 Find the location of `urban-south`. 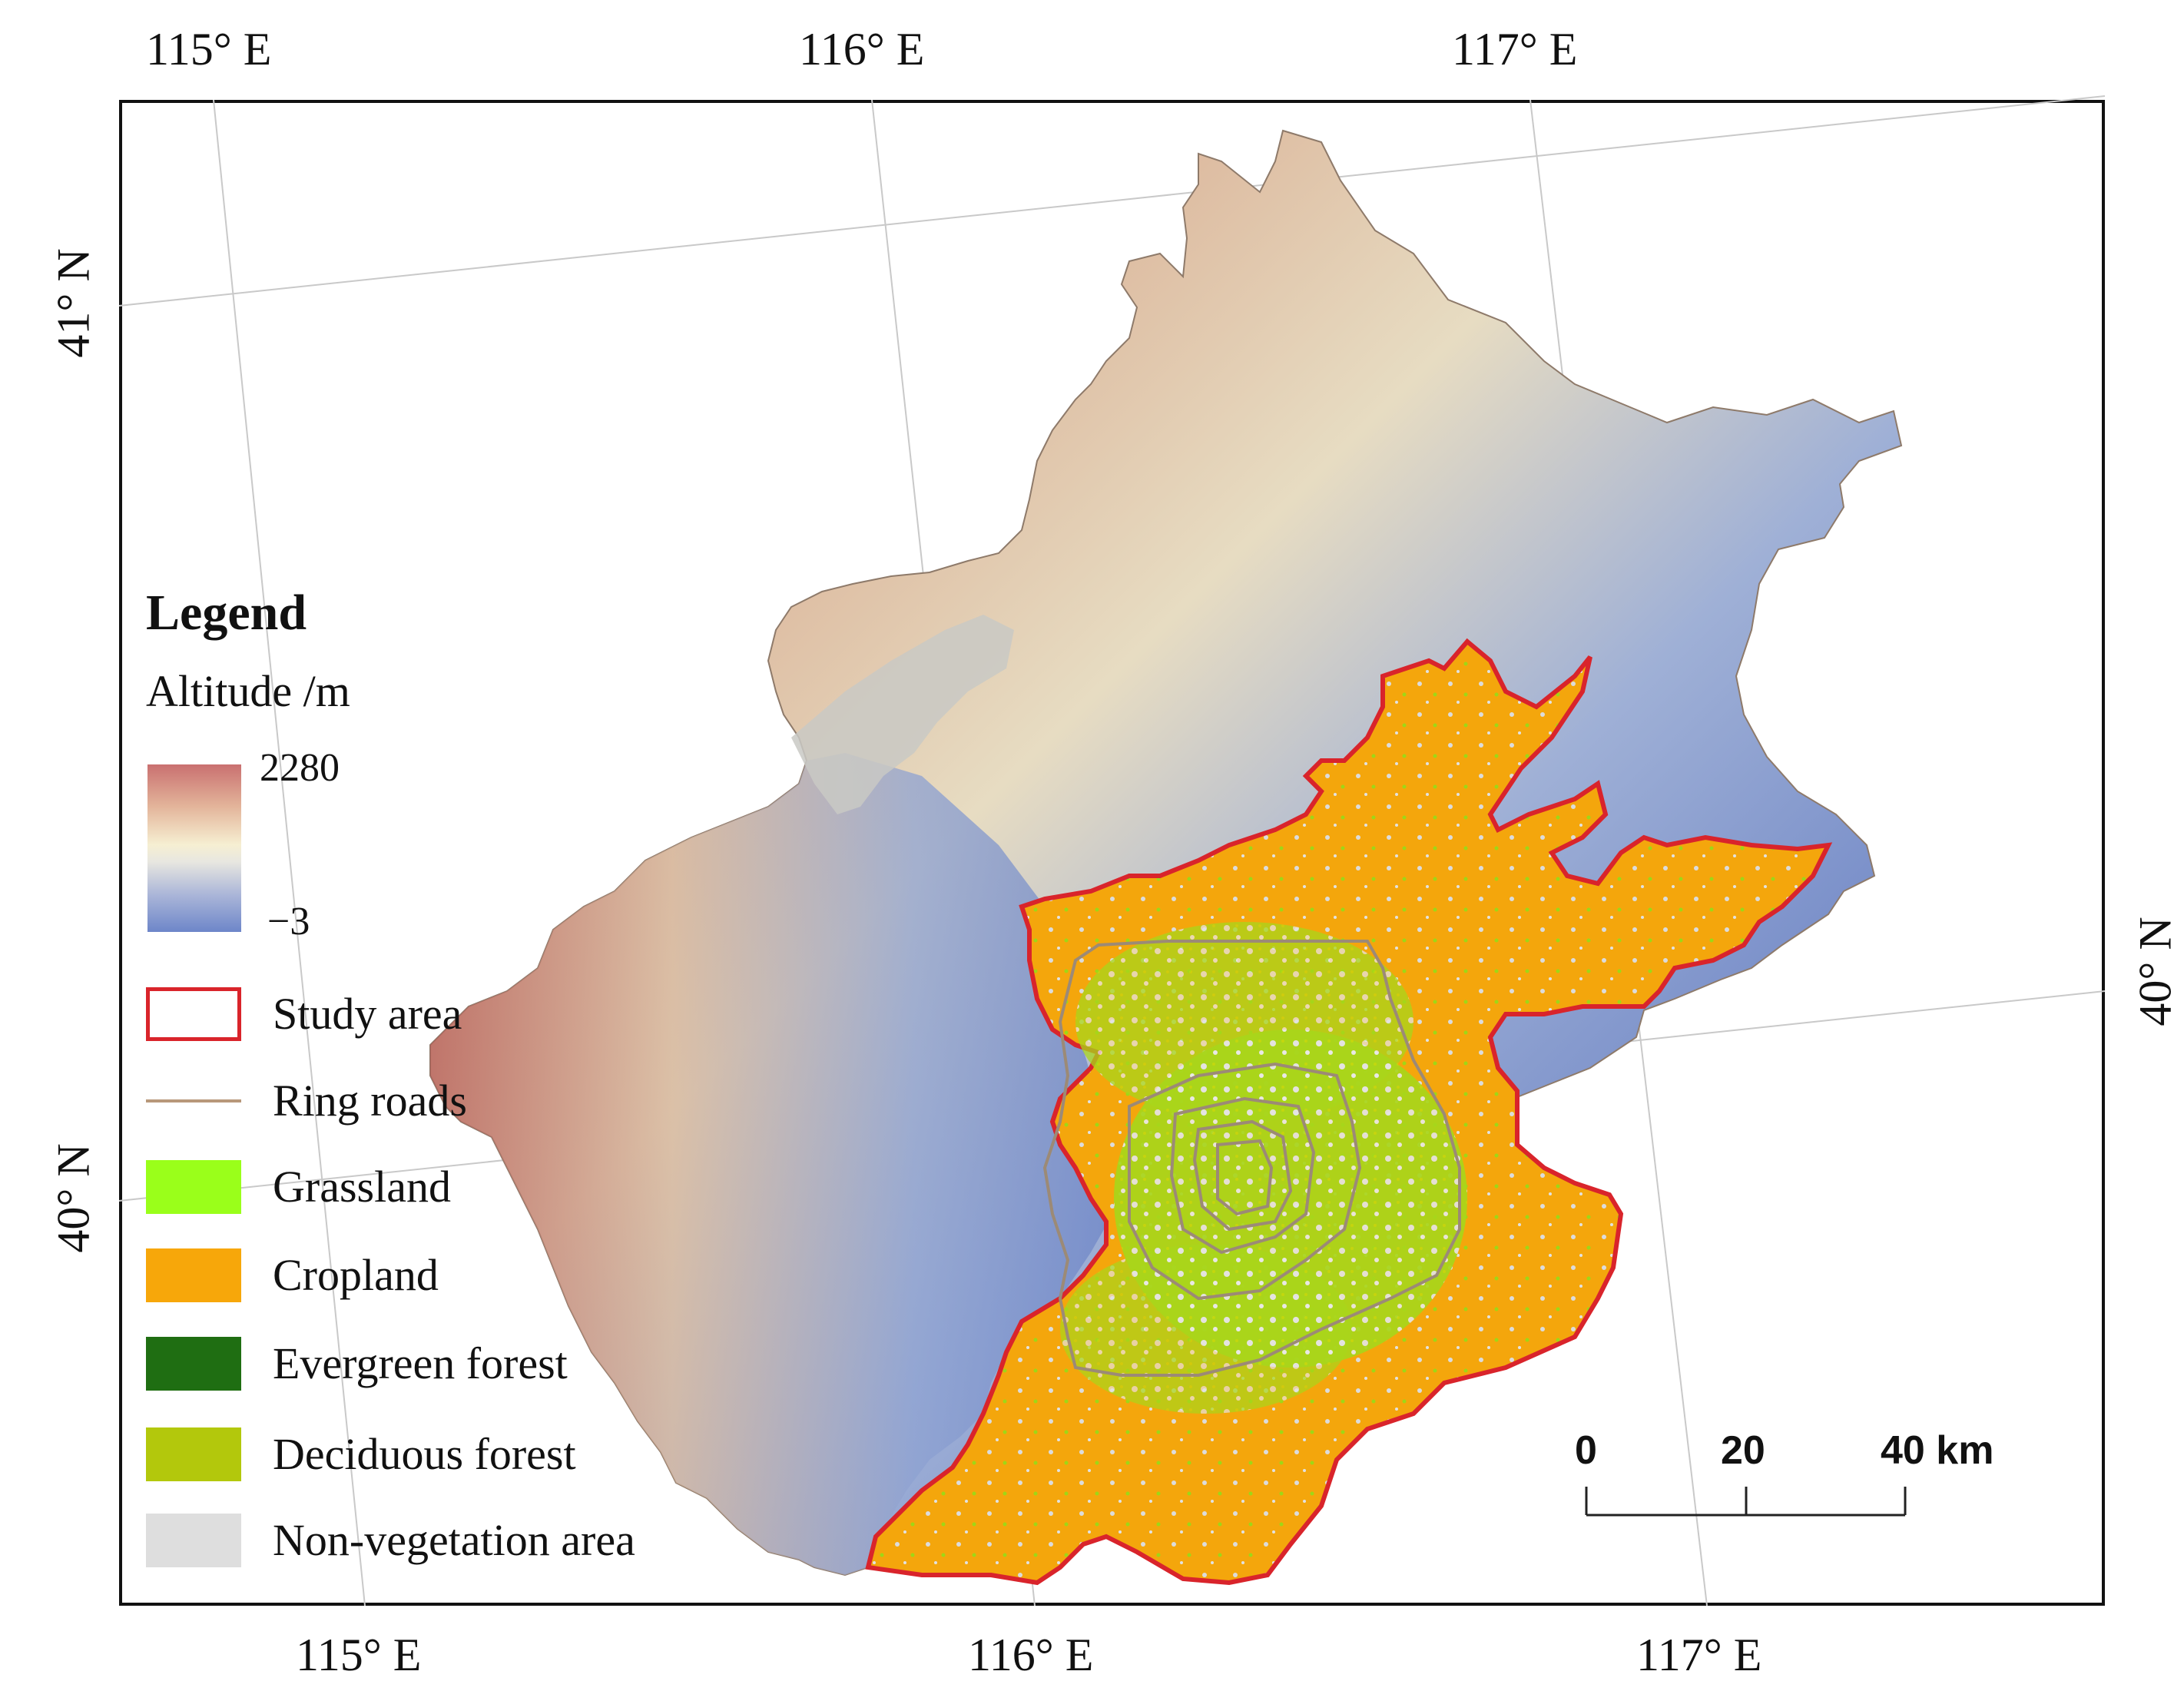

urban-south is located at coordinates (1206, 1330).